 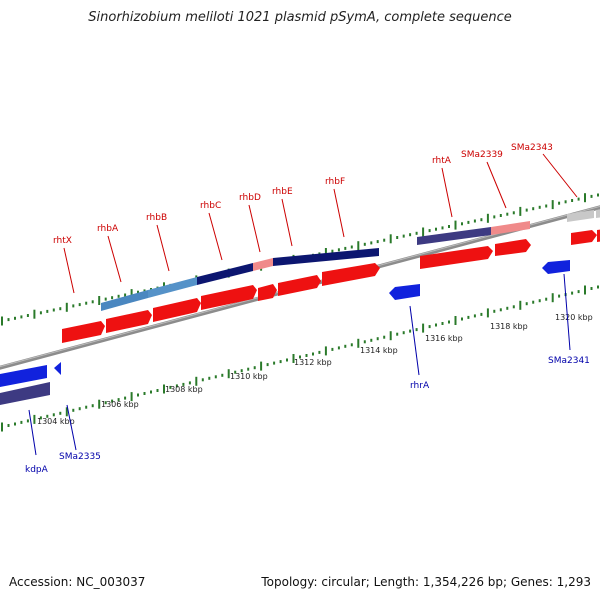 What do you see at coordinates (574, 317) in the screenshot?
I see `scale-label: 1320 kbp` at bounding box center [574, 317].